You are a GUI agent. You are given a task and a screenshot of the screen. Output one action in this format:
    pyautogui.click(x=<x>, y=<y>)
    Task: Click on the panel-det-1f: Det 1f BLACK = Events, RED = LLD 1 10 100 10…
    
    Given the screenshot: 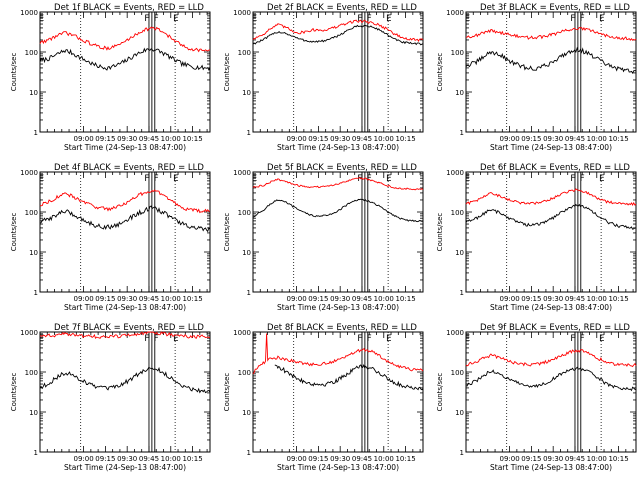 What is the action you would take?
    pyautogui.click(x=110, y=77)
    